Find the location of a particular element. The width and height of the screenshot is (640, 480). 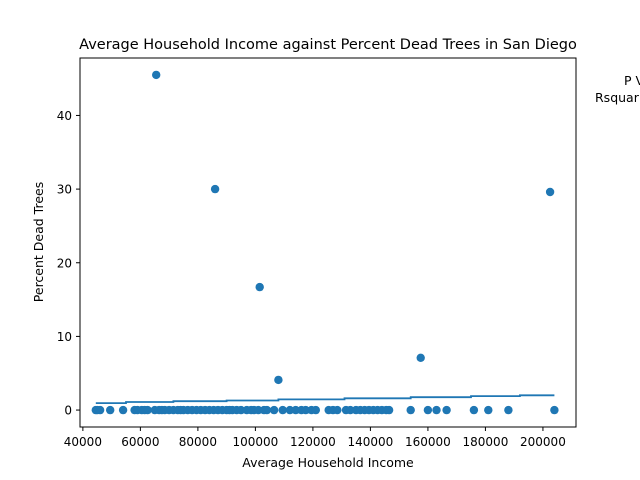

x-tick-label: 60000 is located at coordinates (140, 442).